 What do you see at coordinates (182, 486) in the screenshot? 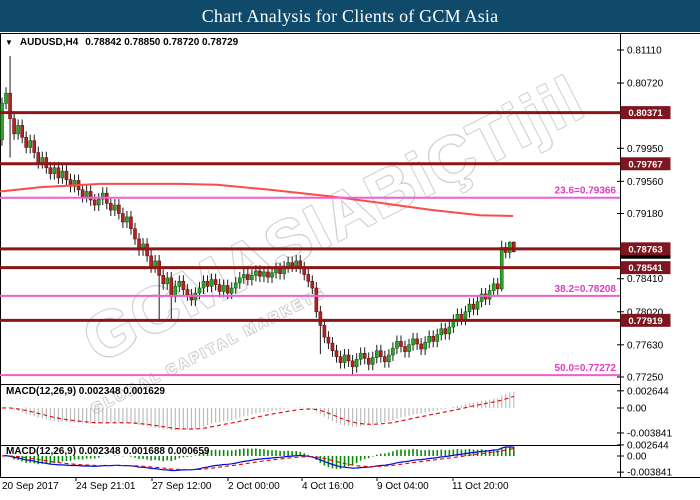
I see `time-axis-label: 27 Sep 12:00` at bounding box center [182, 486].